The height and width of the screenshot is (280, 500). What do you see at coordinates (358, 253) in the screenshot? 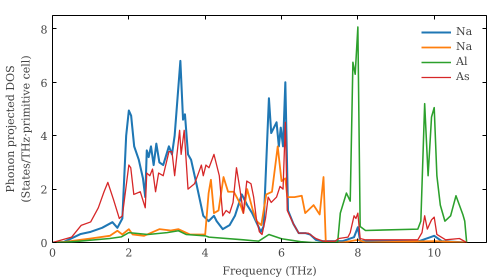
I see `x-tick-label: 8` at bounding box center [358, 253].